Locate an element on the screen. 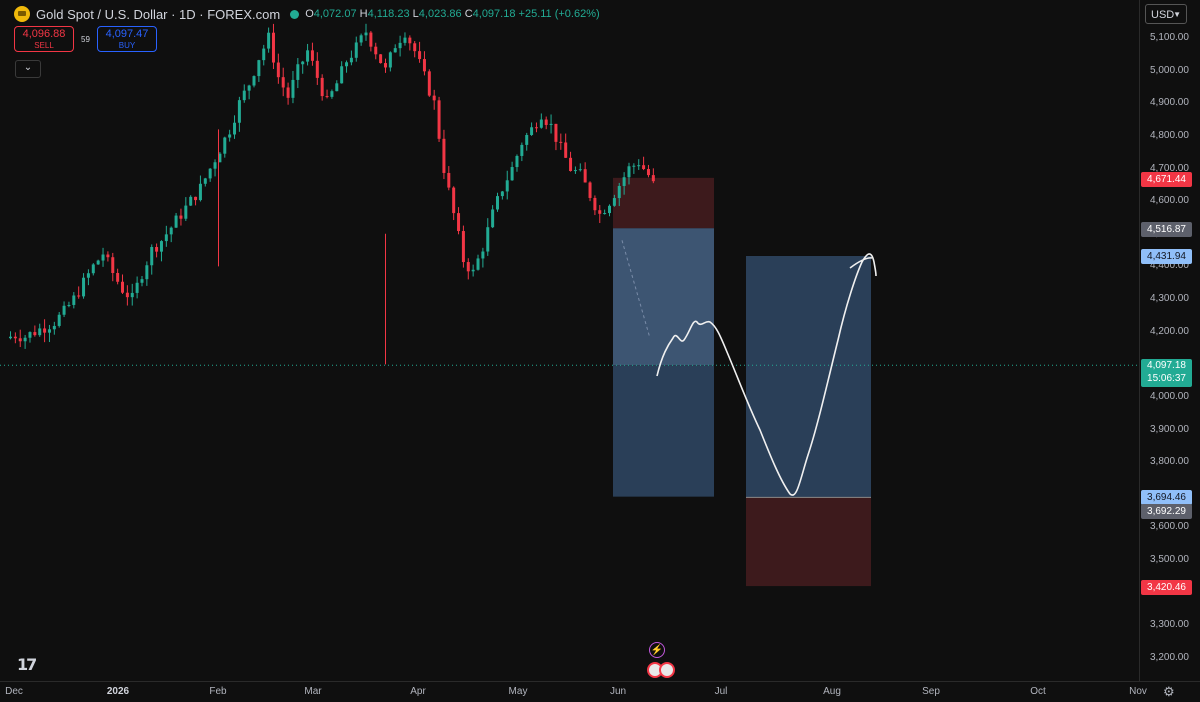  projection-drawing is located at coordinates (766, 374).